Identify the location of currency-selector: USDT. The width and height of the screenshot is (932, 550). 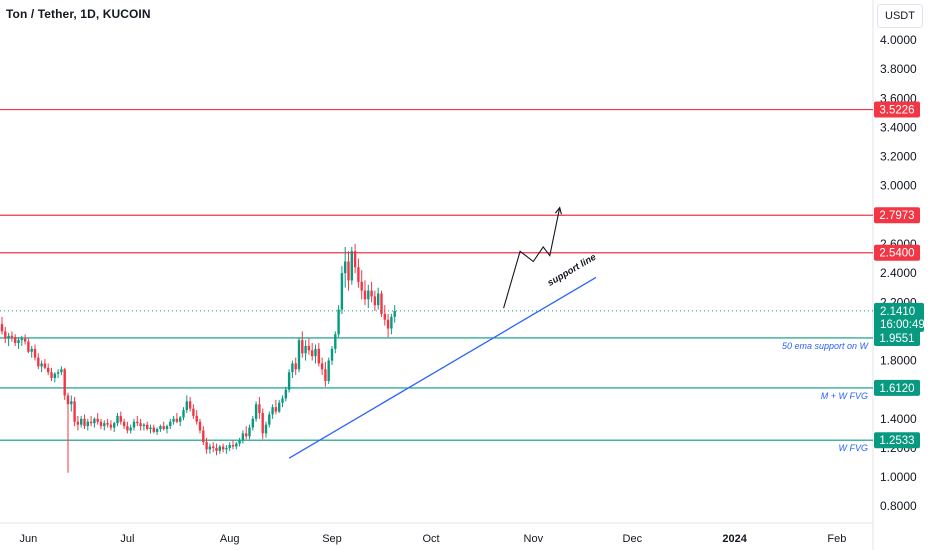
(900, 16).